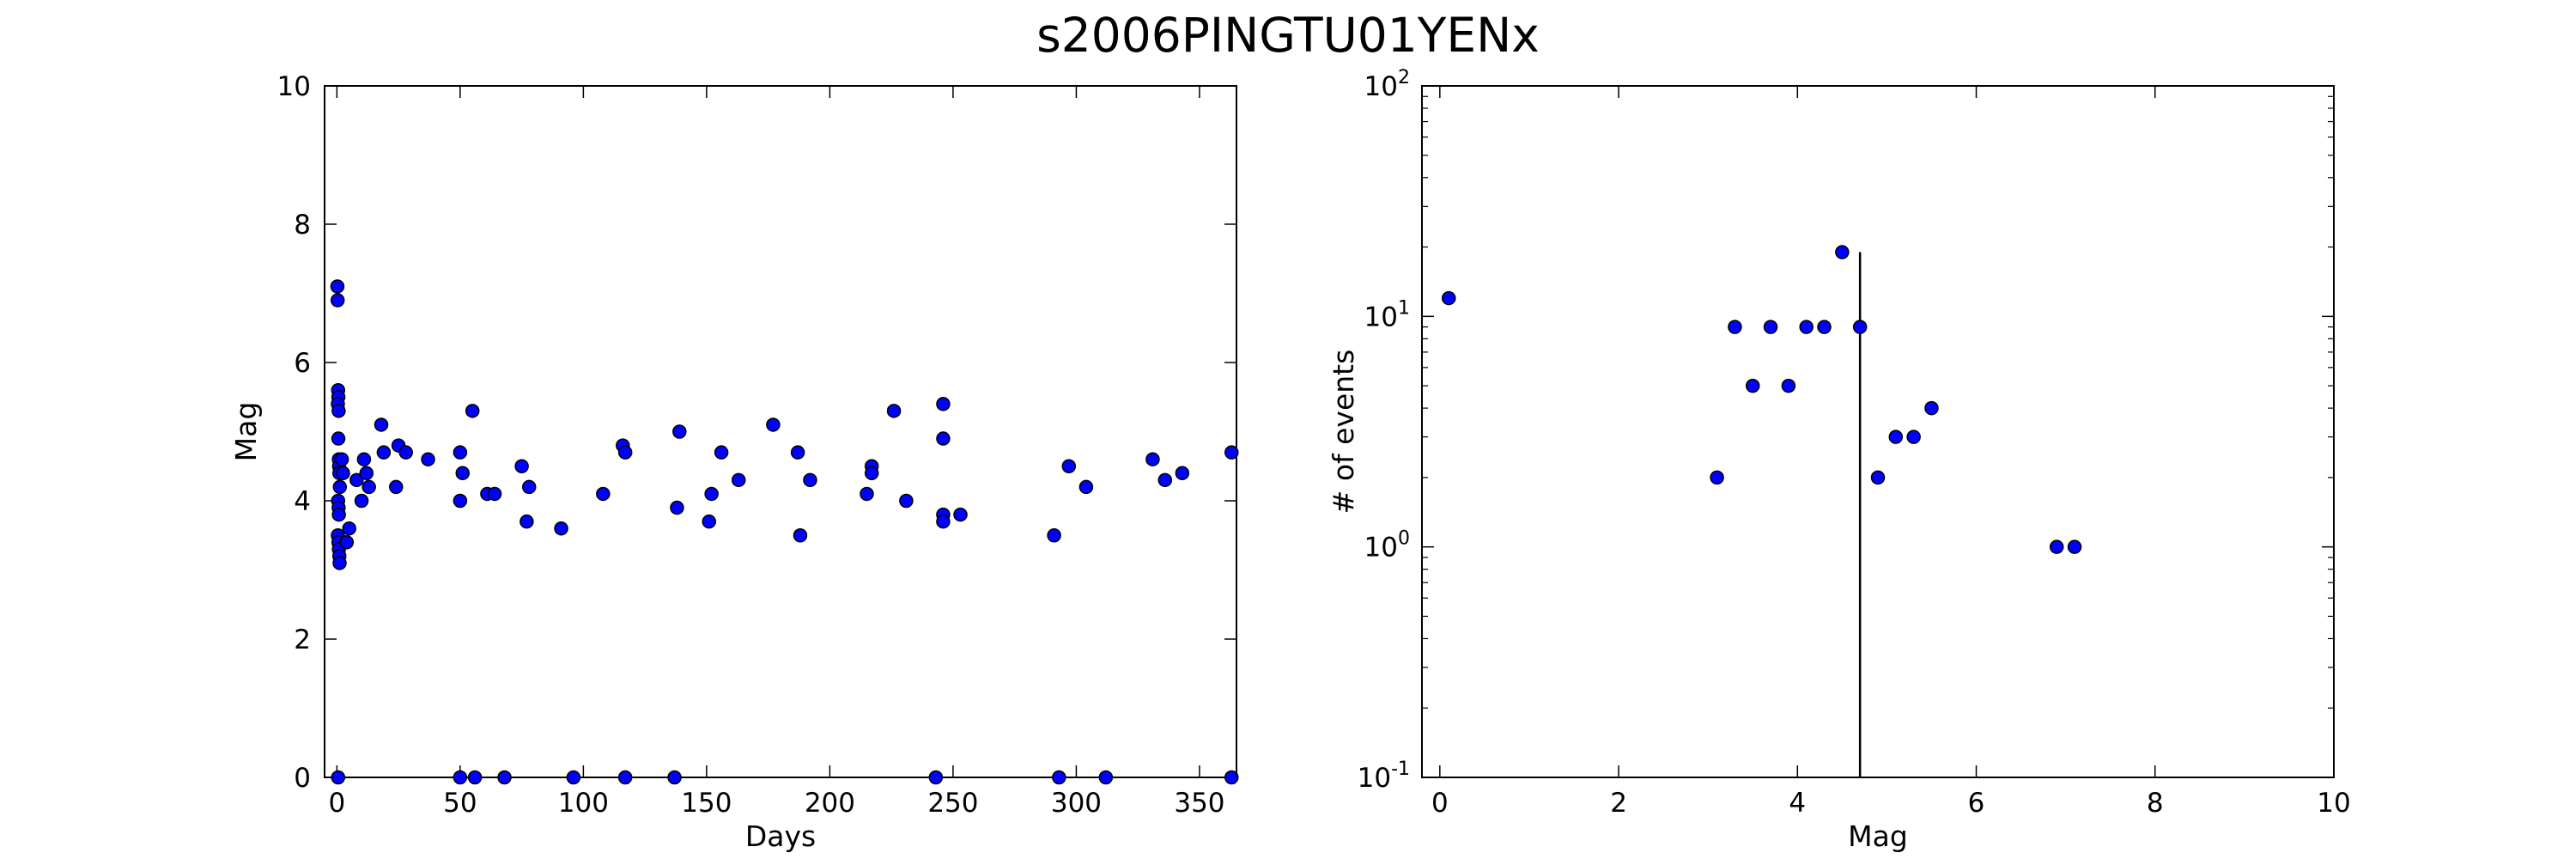 The width and height of the screenshot is (2576, 859). I want to click on y-tick-label: 8, so click(302, 226).